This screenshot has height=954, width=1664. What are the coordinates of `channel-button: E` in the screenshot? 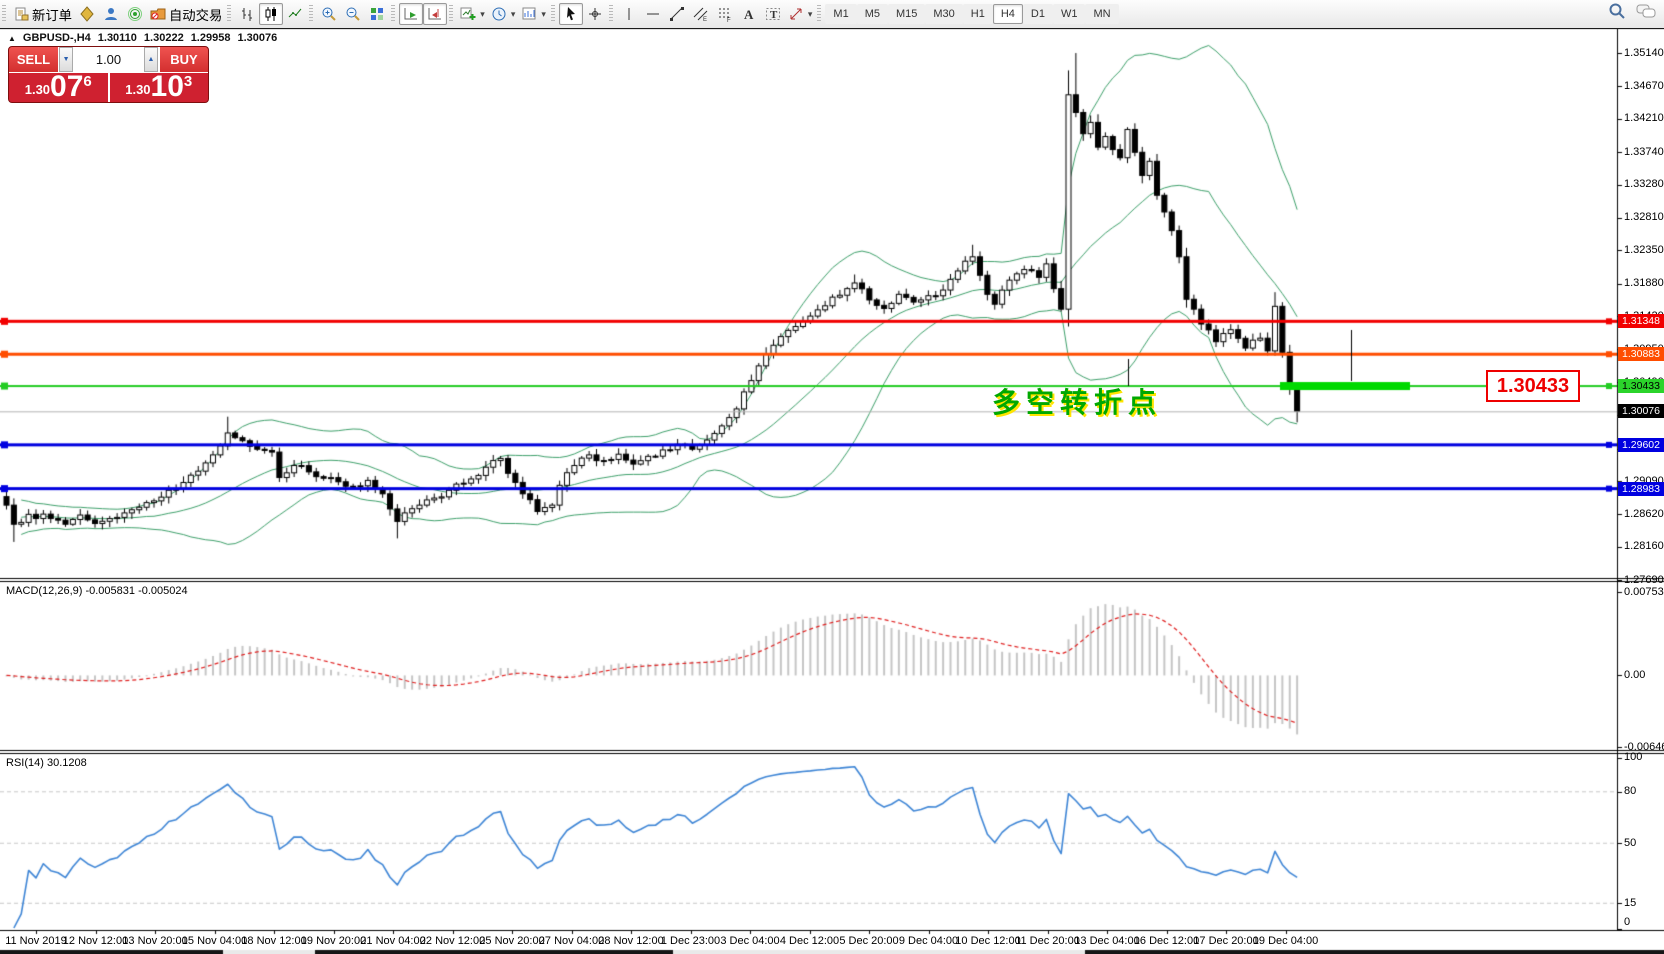 It's located at (701, 14).